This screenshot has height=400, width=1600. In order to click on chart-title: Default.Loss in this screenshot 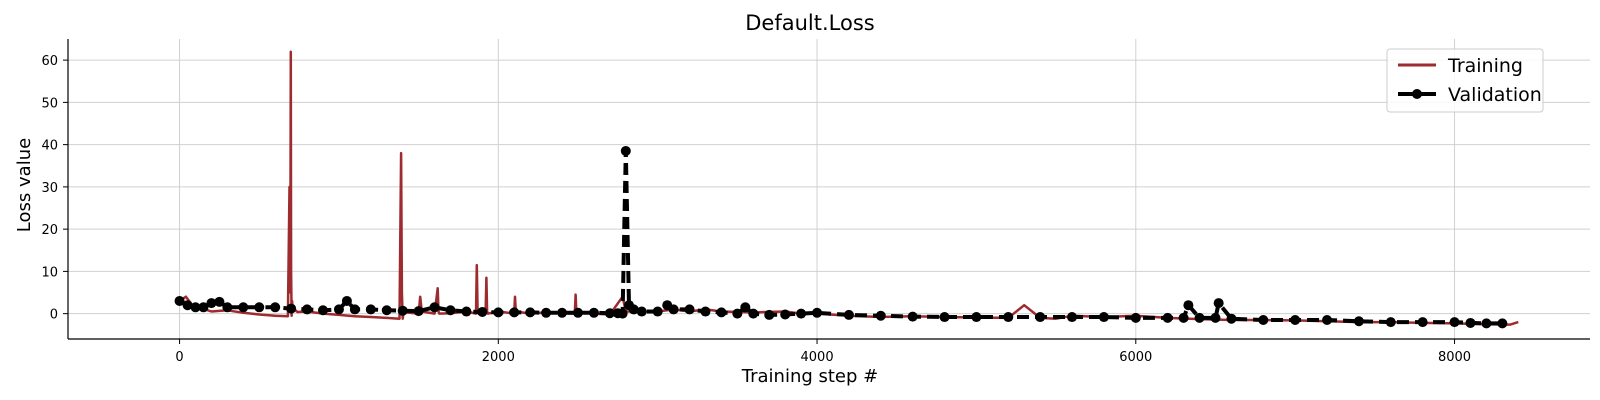, I will do `click(809, 23)`.